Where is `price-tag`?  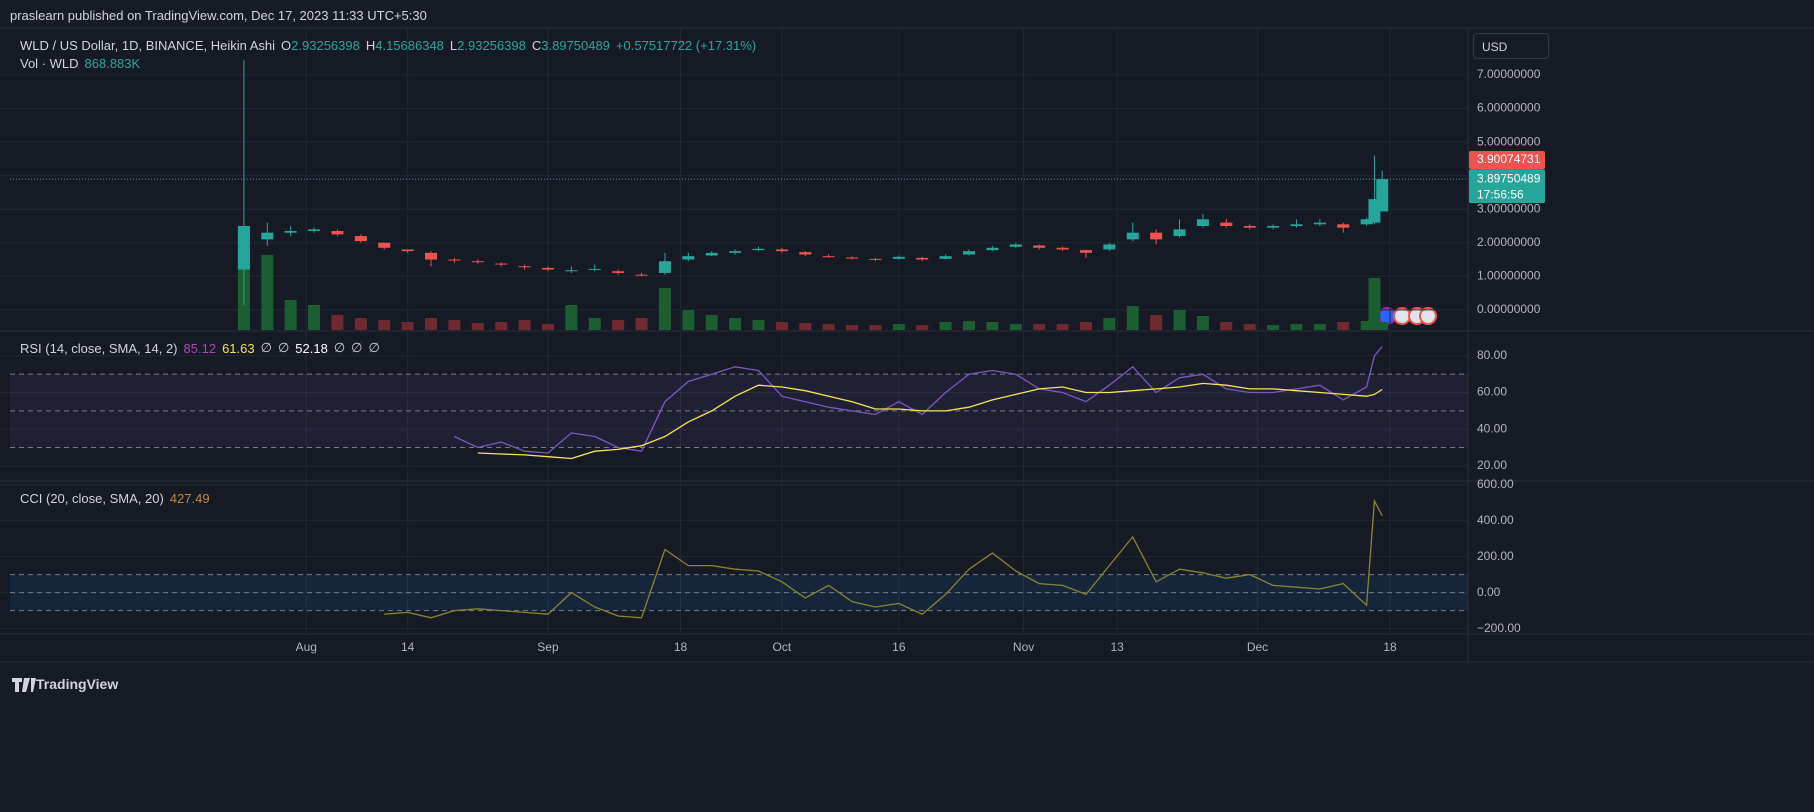
price-tag is located at coordinates (1507, 186).